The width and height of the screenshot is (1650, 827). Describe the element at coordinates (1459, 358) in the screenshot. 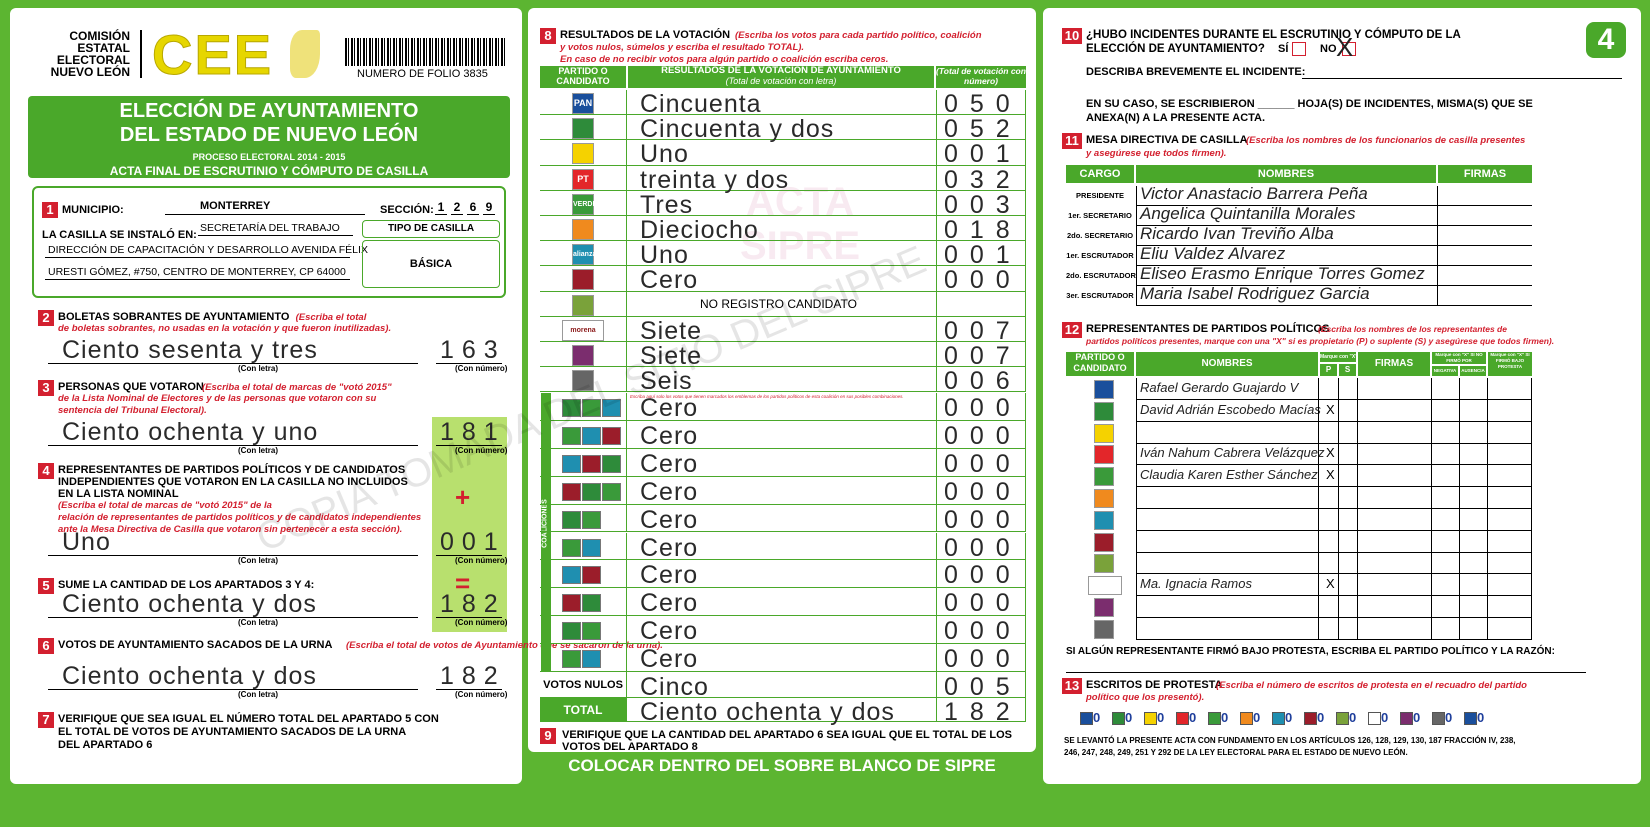

I see `header: Marque con "X" SI NO FIRMÓ POR` at that location.